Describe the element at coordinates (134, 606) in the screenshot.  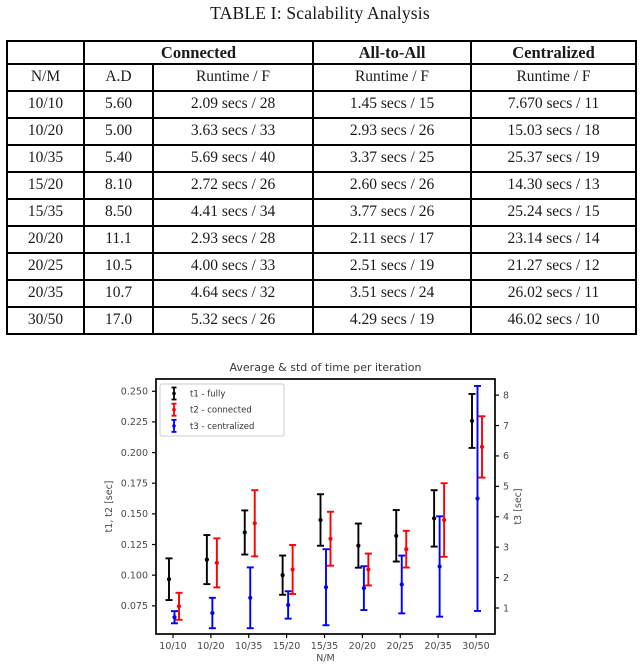
I see `y-tick-label-left: 0.075` at that location.